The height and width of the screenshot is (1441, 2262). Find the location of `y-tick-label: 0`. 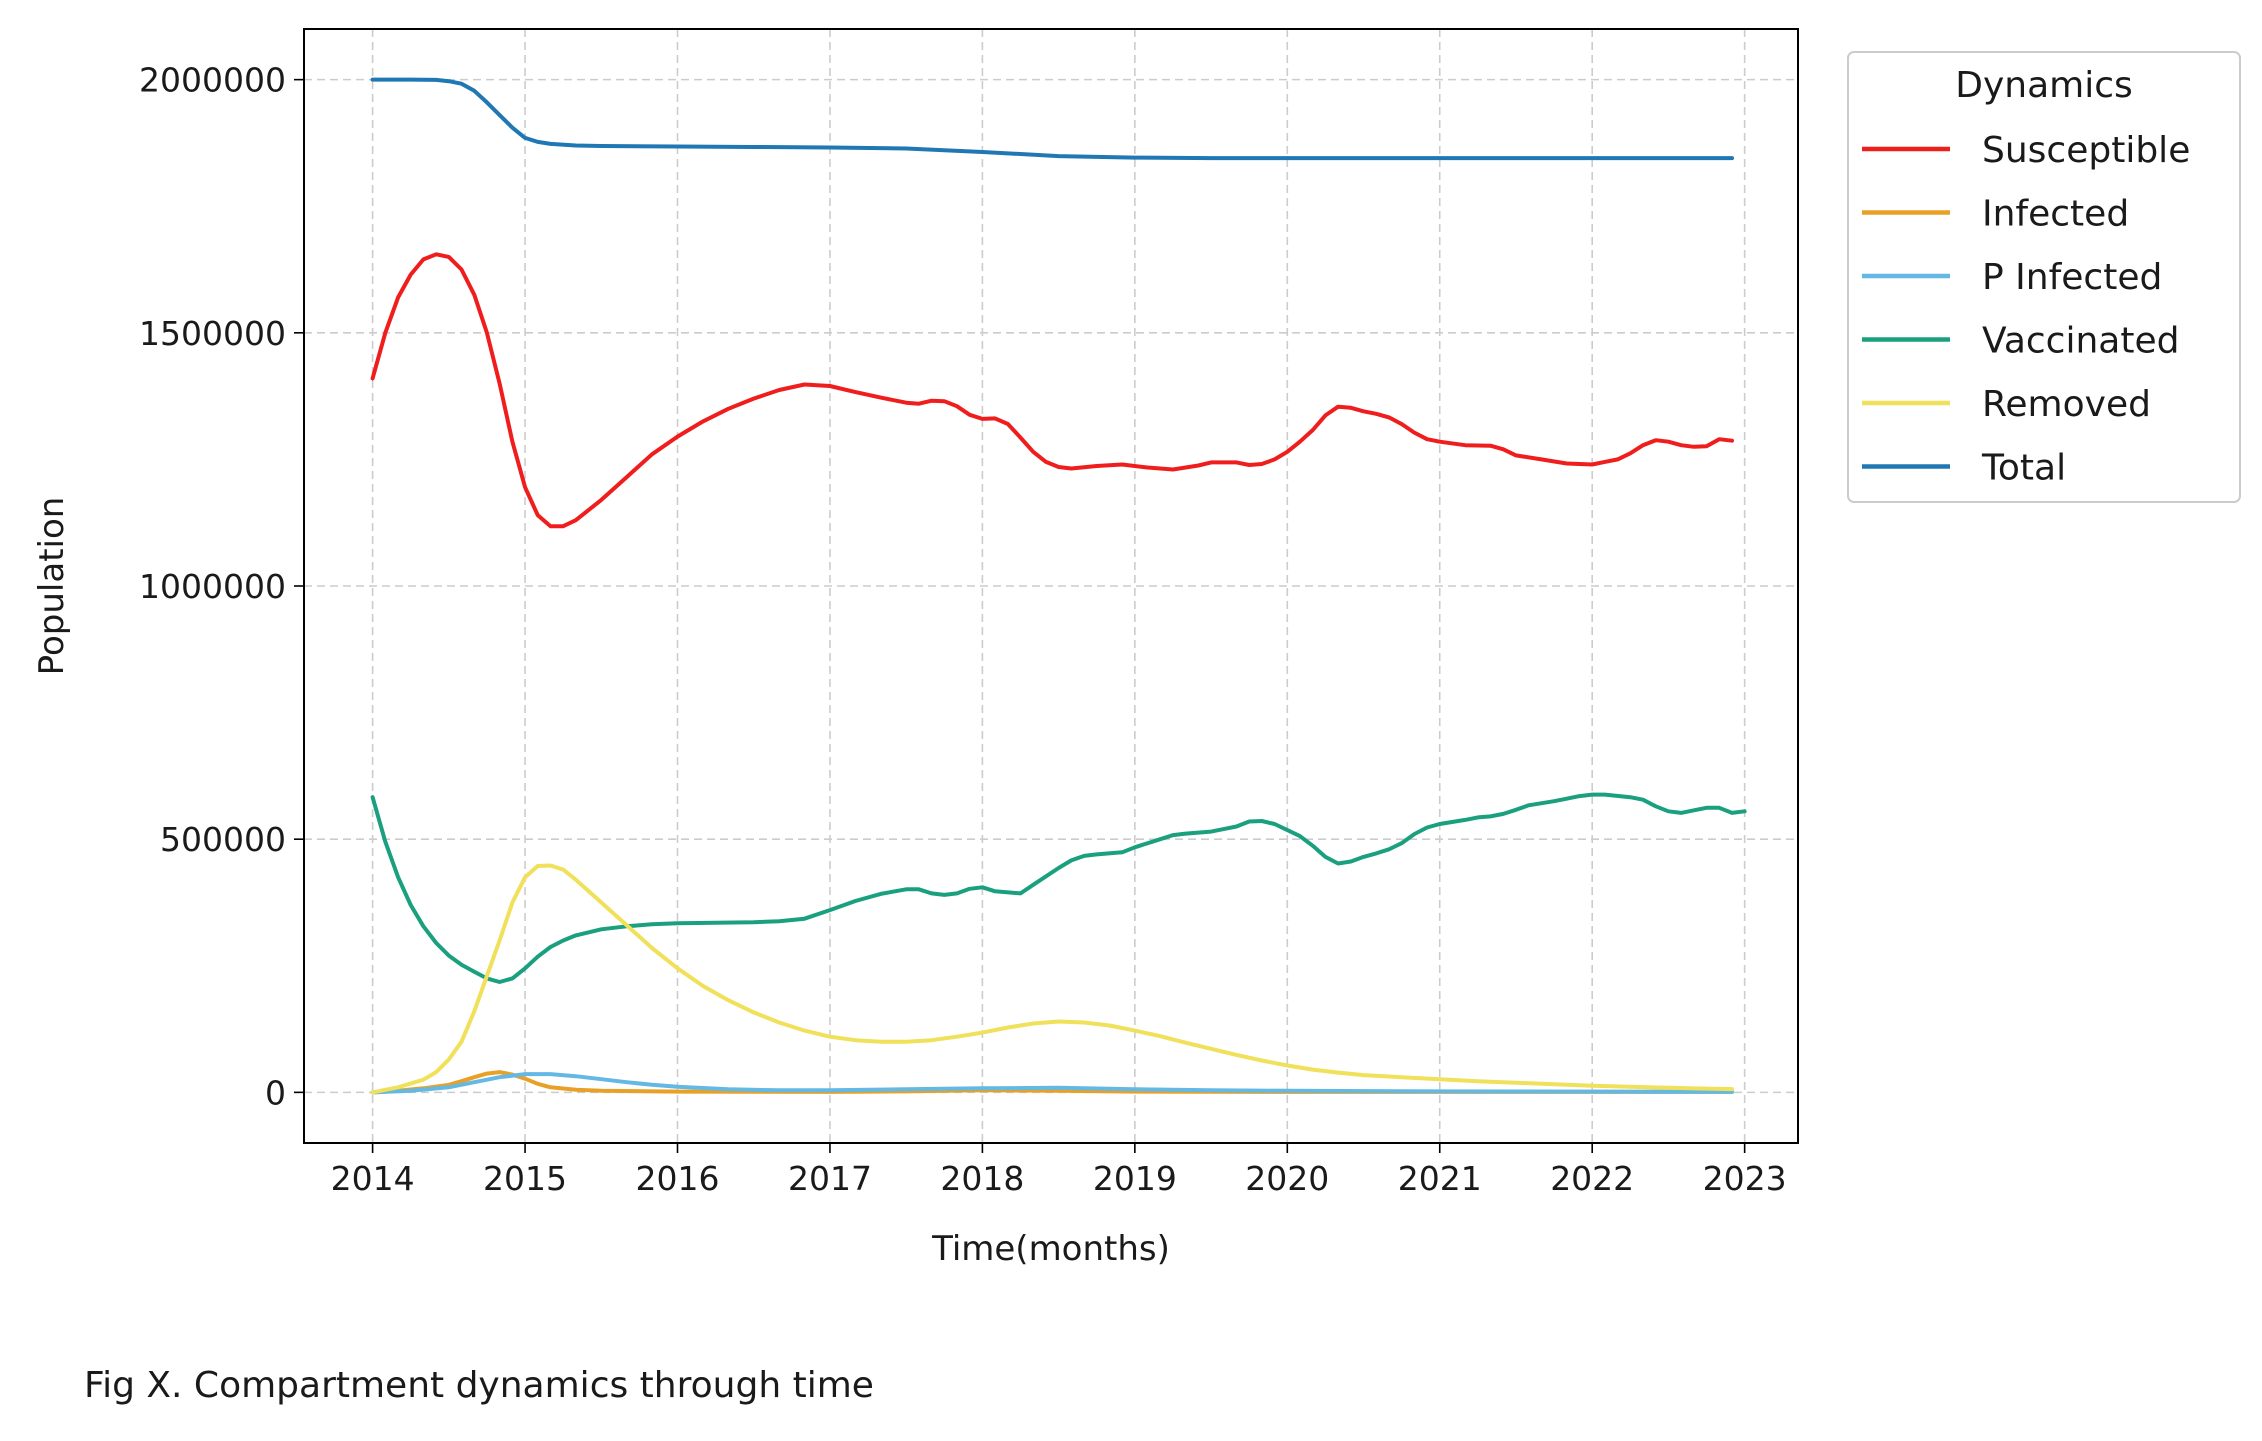

y-tick-label: 0 is located at coordinates (275, 1092).